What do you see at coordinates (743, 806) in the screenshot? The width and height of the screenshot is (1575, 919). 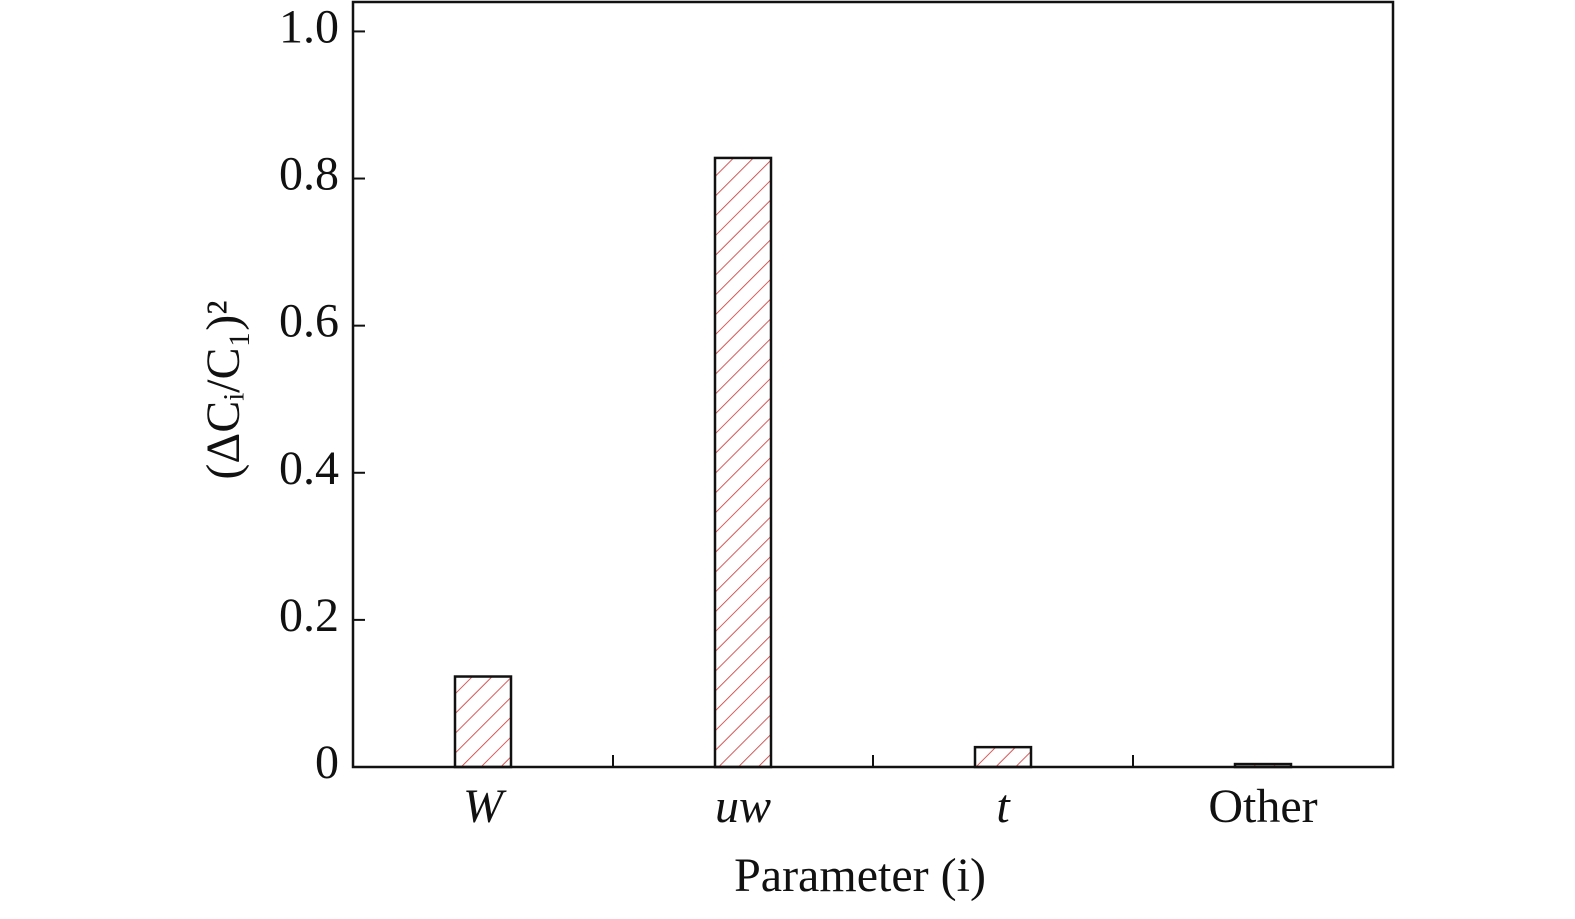 I see `x-tick-label: uw` at bounding box center [743, 806].